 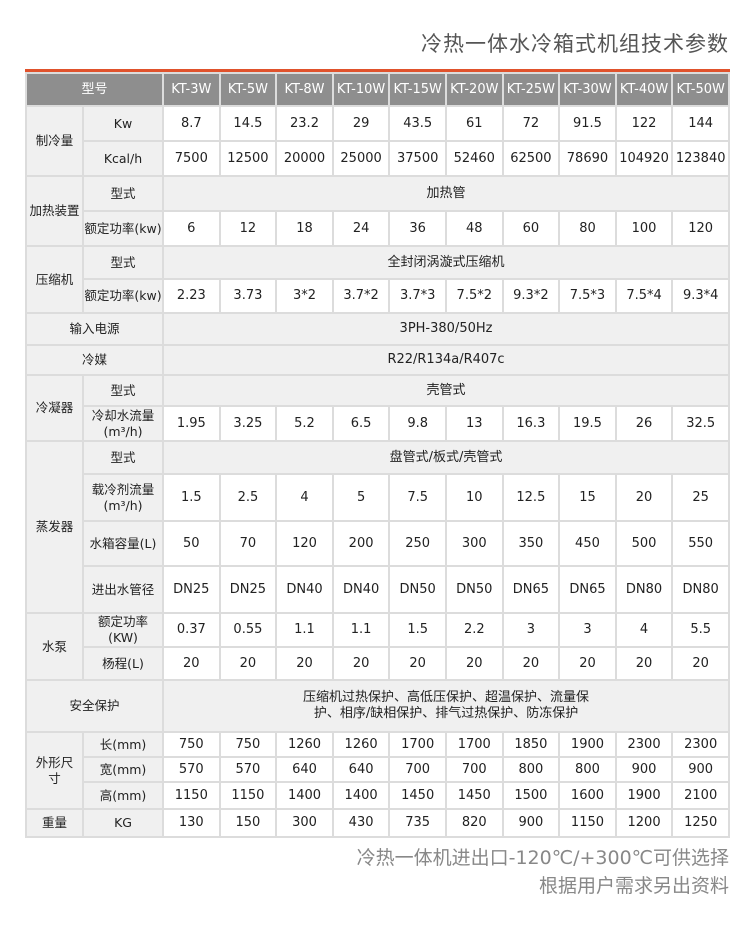 I want to click on cell-value: 500, so click(x=644, y=543).